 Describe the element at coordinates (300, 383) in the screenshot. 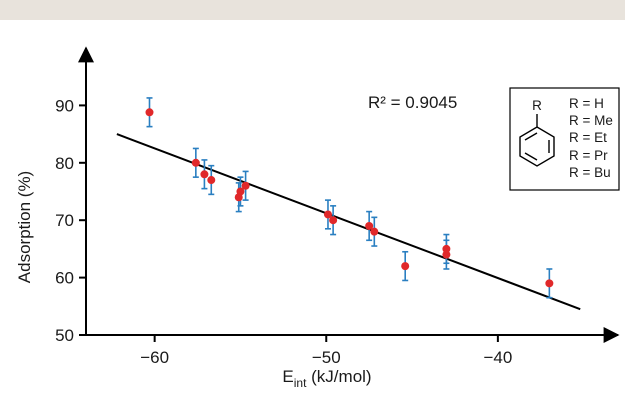

I see `x-axis-title-subscript: int` at that location.